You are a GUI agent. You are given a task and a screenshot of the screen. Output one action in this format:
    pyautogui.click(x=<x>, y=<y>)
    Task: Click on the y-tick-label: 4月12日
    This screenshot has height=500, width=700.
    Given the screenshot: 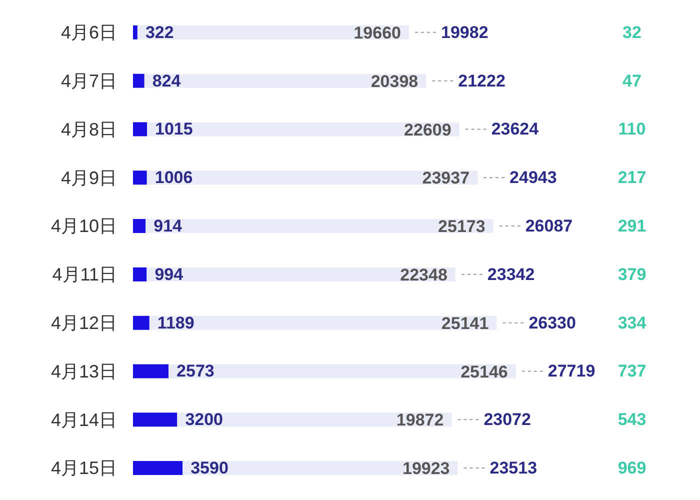 What is the action you would take?
    pyautogui.click(x=83, y=322)
    